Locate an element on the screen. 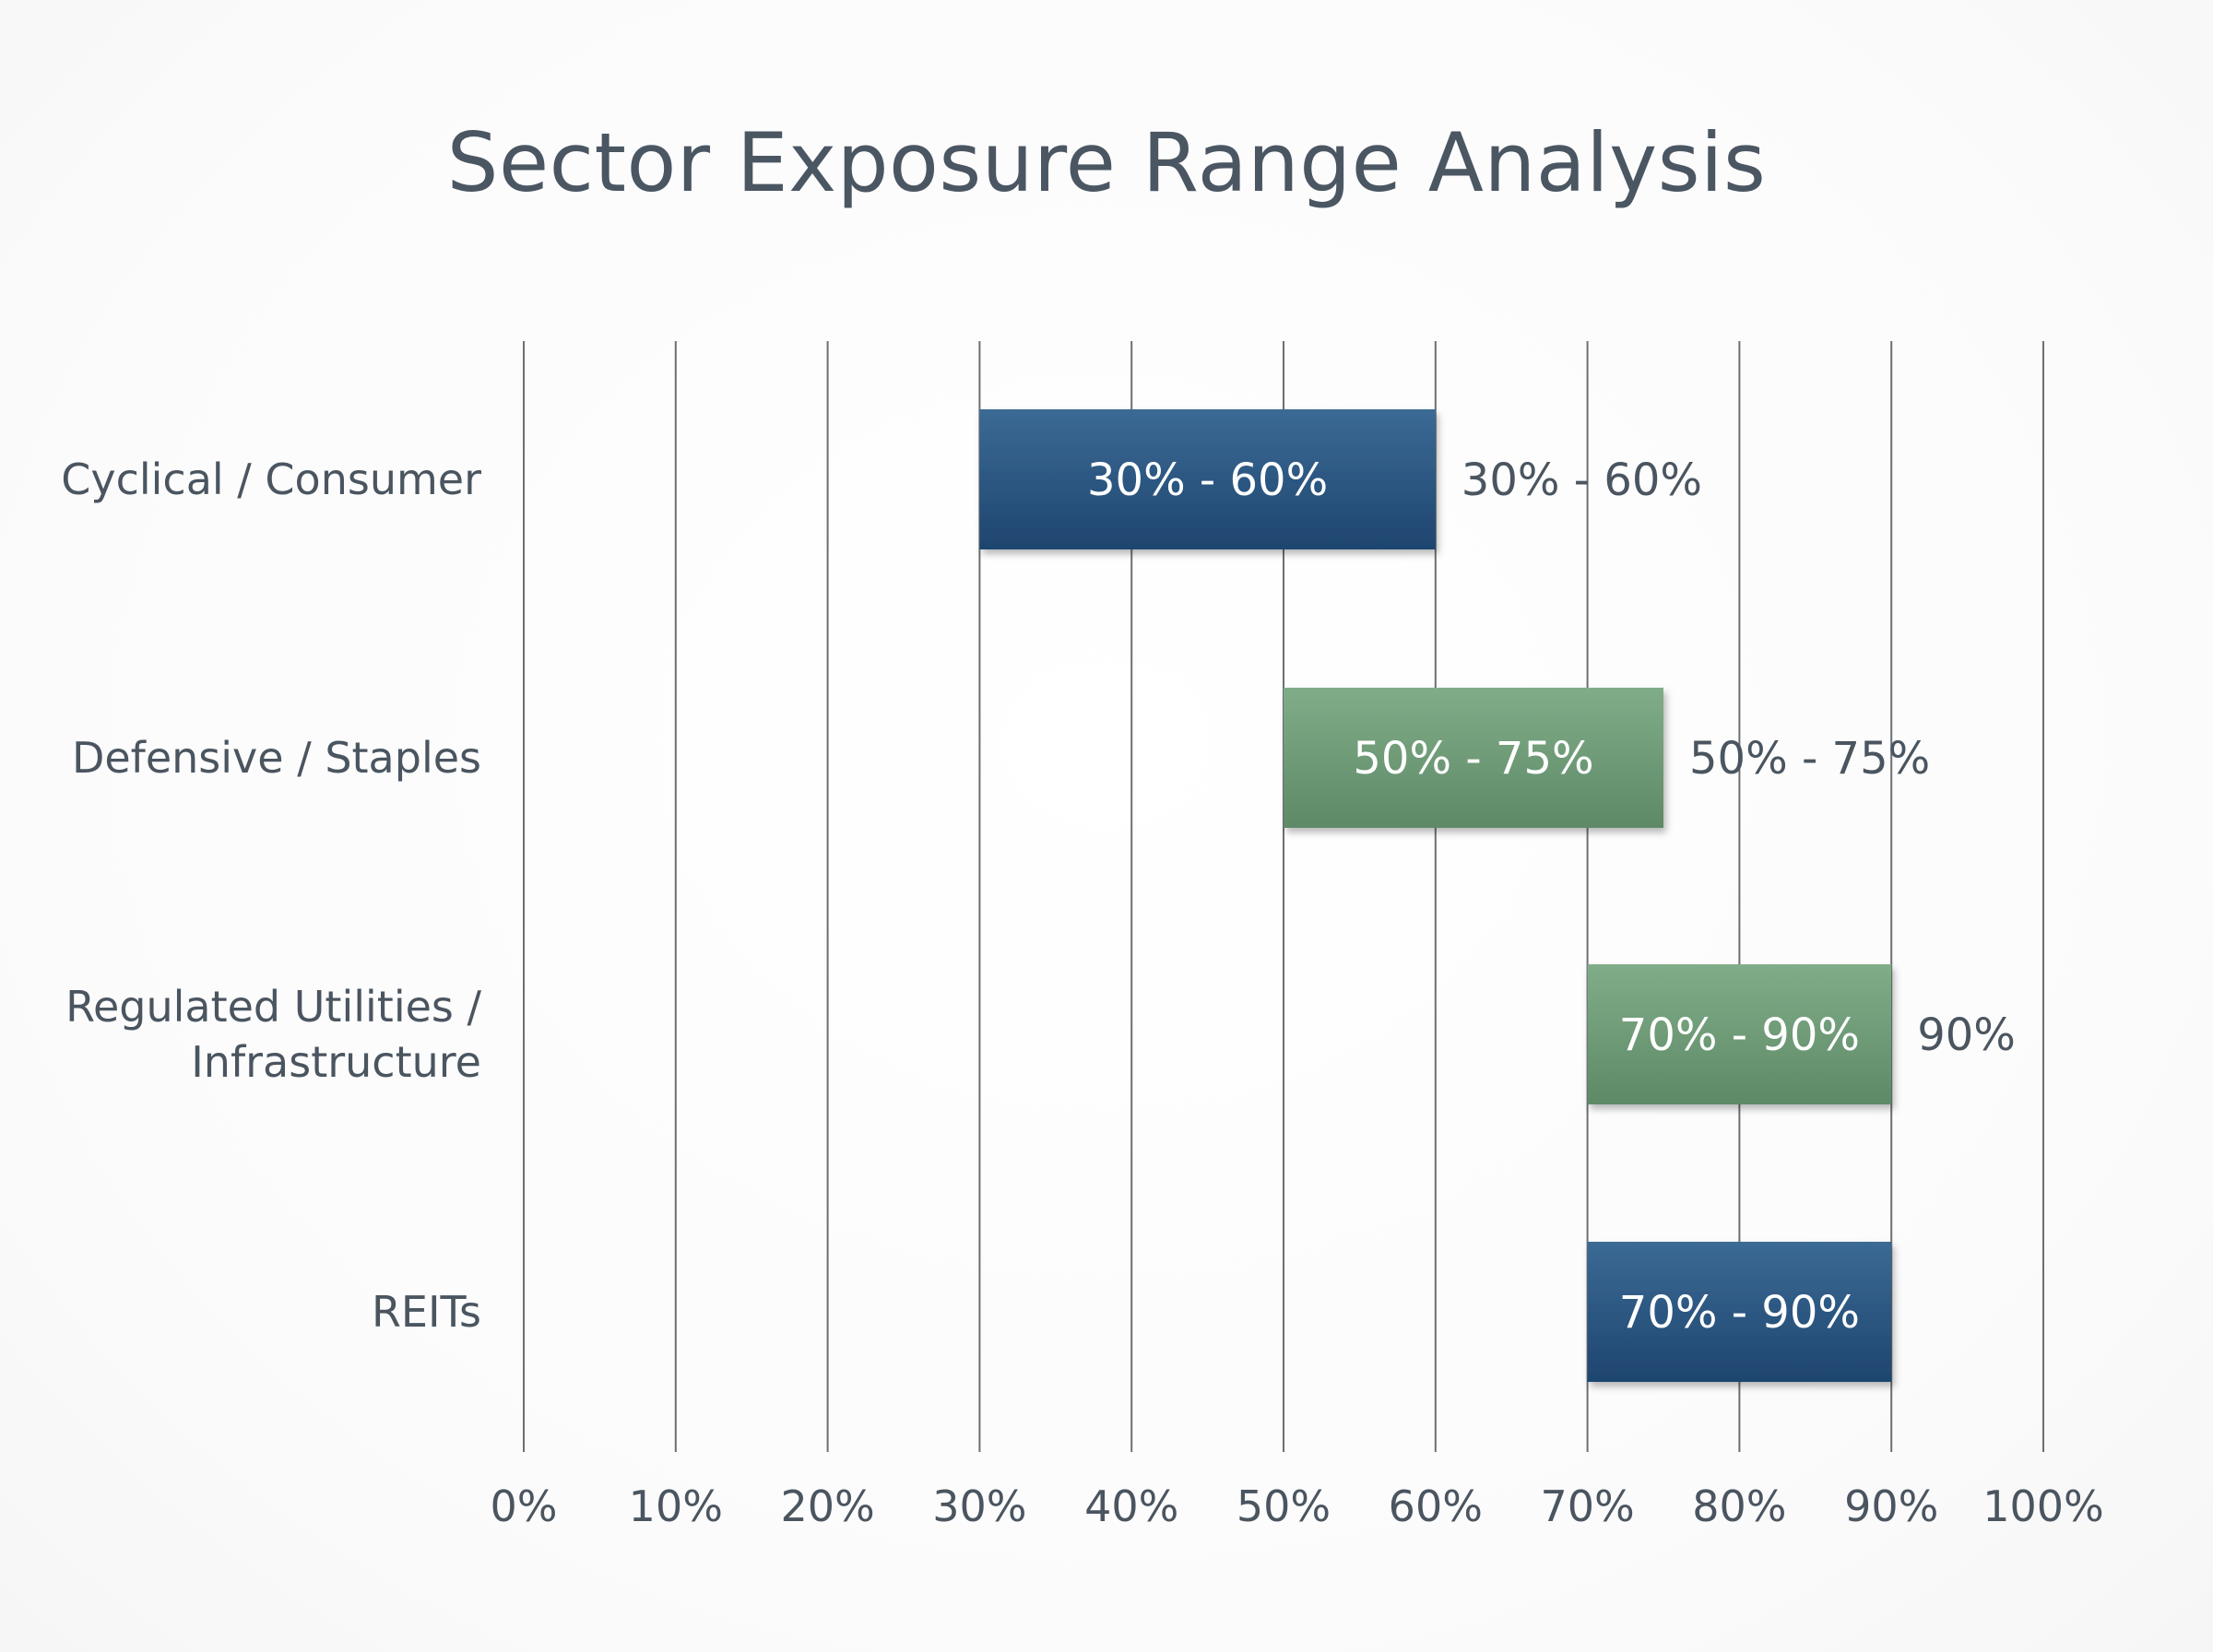  bar-data-label: 50% - 75% is located at coordinates (1473, 759).